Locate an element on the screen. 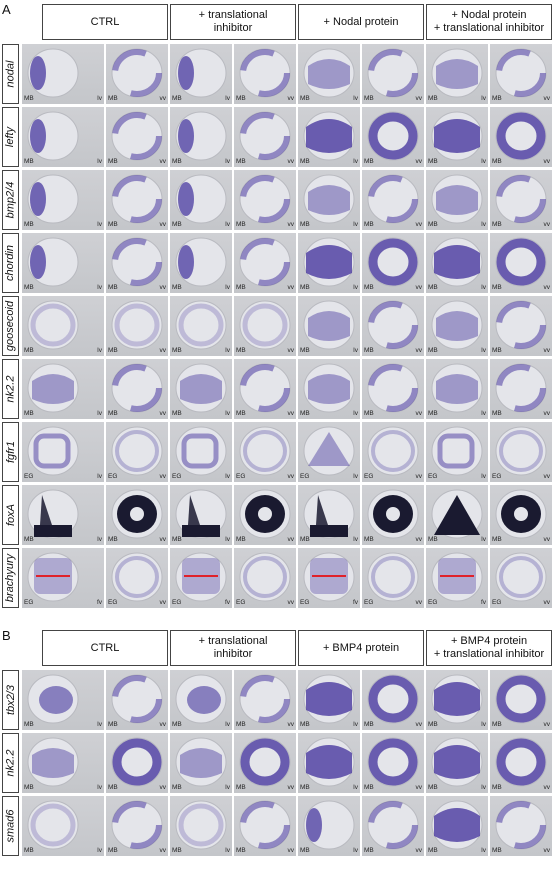  gene-label: brachyury is located at coordinates (10, 578).